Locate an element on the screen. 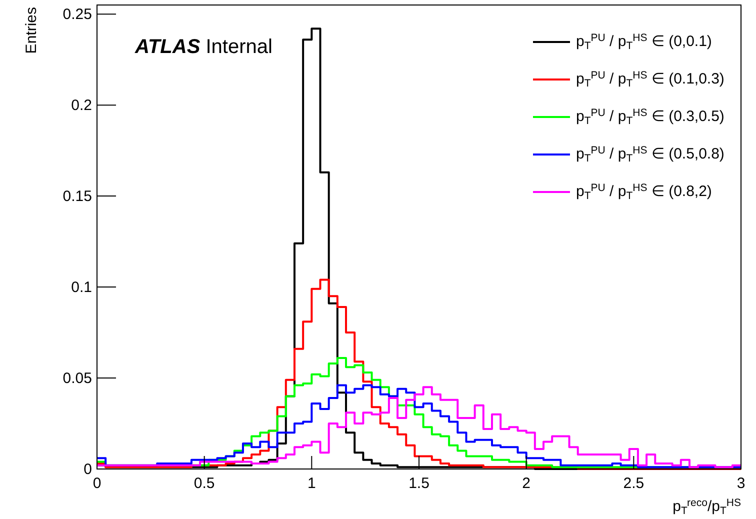 Image resolution: width=756 pixels, height=519 pixels. x-tick-label: 2.5 is located at coordinates (633, 483).